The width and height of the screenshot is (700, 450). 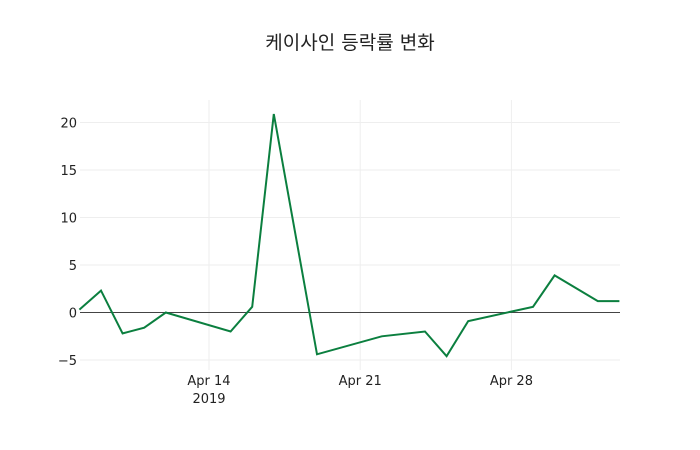 What do you see at coordinates (208, 381) in the screenshot?
I see `x-tick-label: Apr 14` at bounding box center [208, 381].